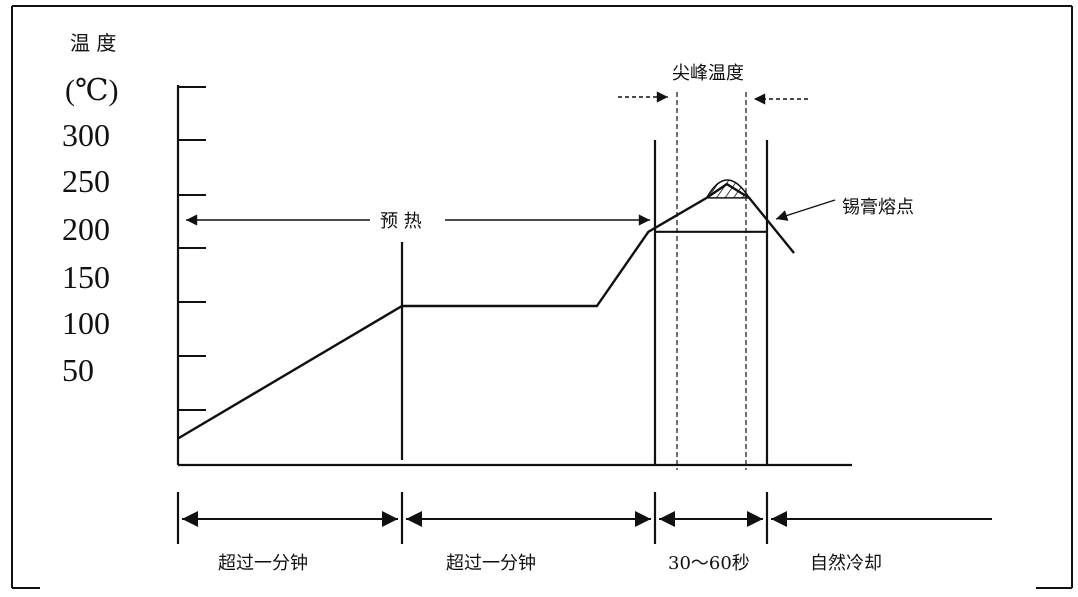  What do you see at coordinates (709, 563) in the screenshot?
I see `phase-3-label: 30～60秒` at bounding box center [709, 563].